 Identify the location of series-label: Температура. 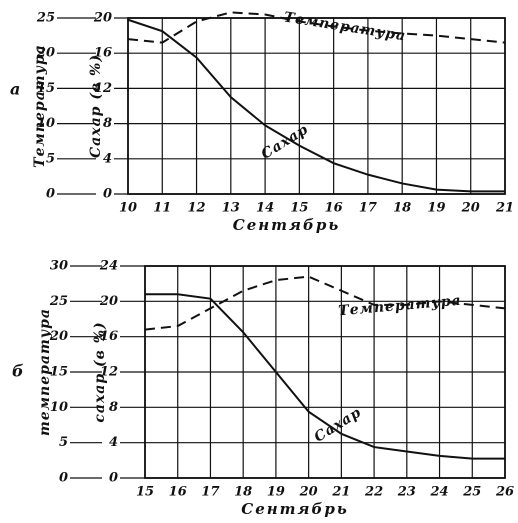
(345, 26).